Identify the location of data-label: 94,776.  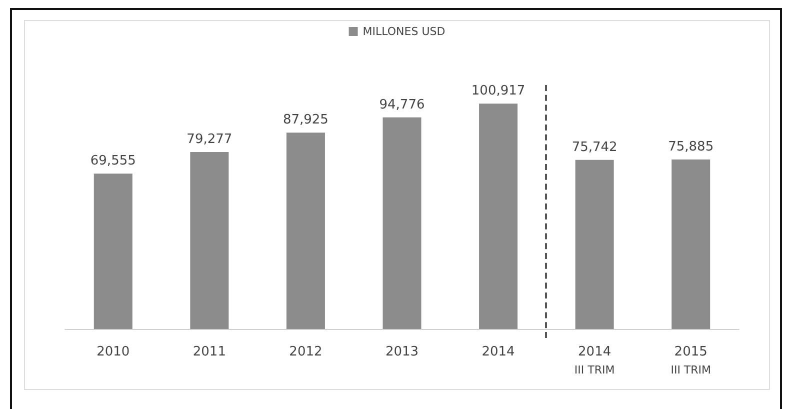
(402, 104).